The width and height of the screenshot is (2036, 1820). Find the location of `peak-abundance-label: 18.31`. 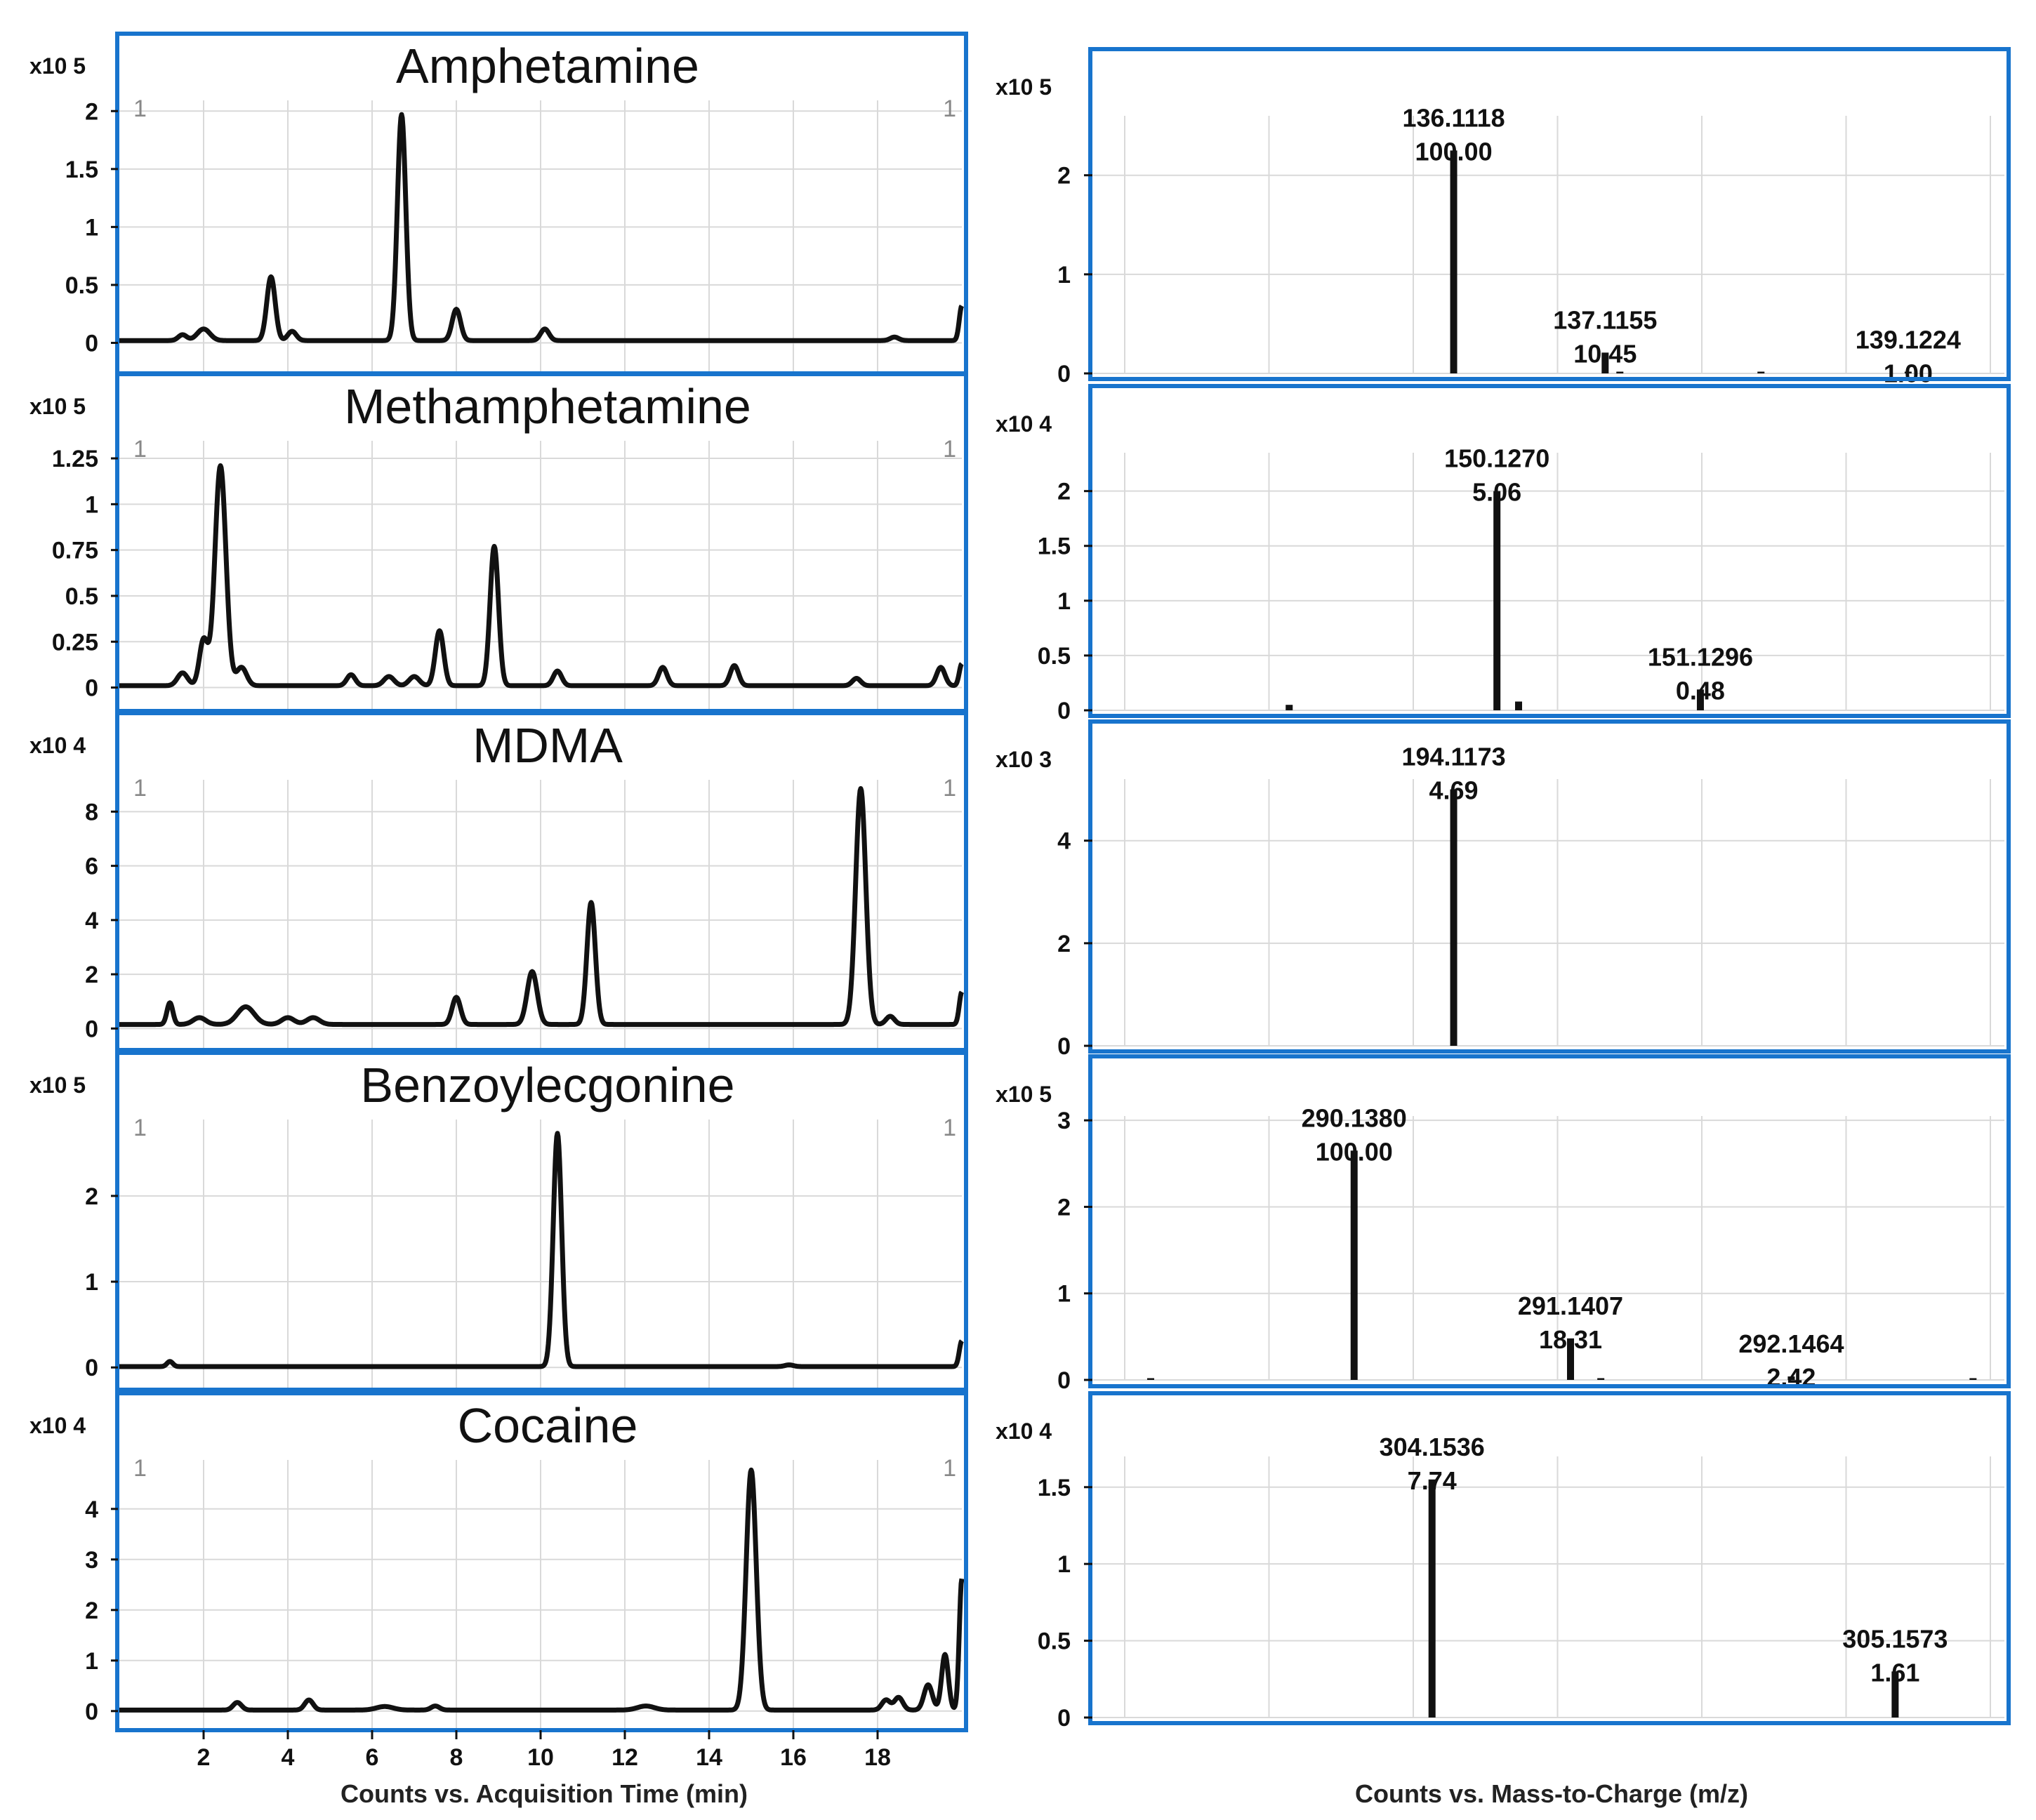

peak-abundance-label: 18.31 is located at coordinates (1570, 1339).